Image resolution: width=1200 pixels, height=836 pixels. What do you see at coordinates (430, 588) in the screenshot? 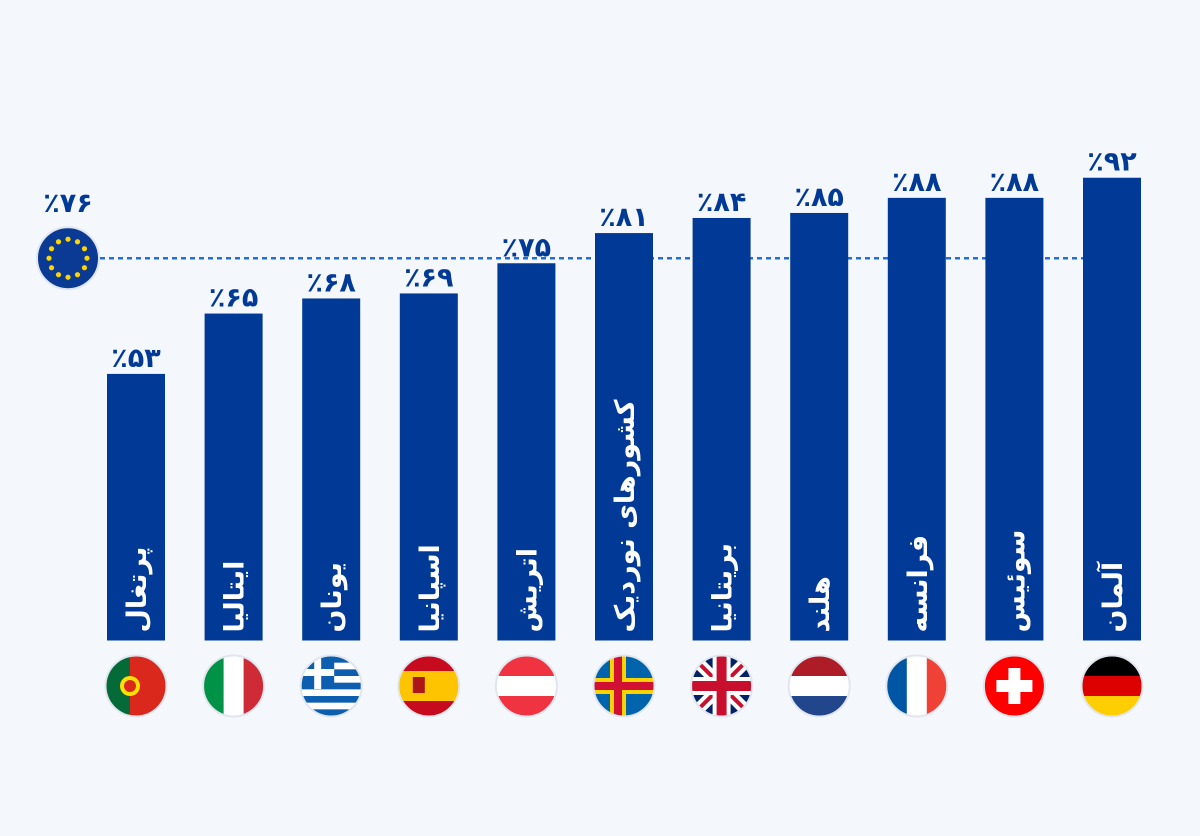
I see `category-label: اسپانیا` at bounding box center [430, 588].